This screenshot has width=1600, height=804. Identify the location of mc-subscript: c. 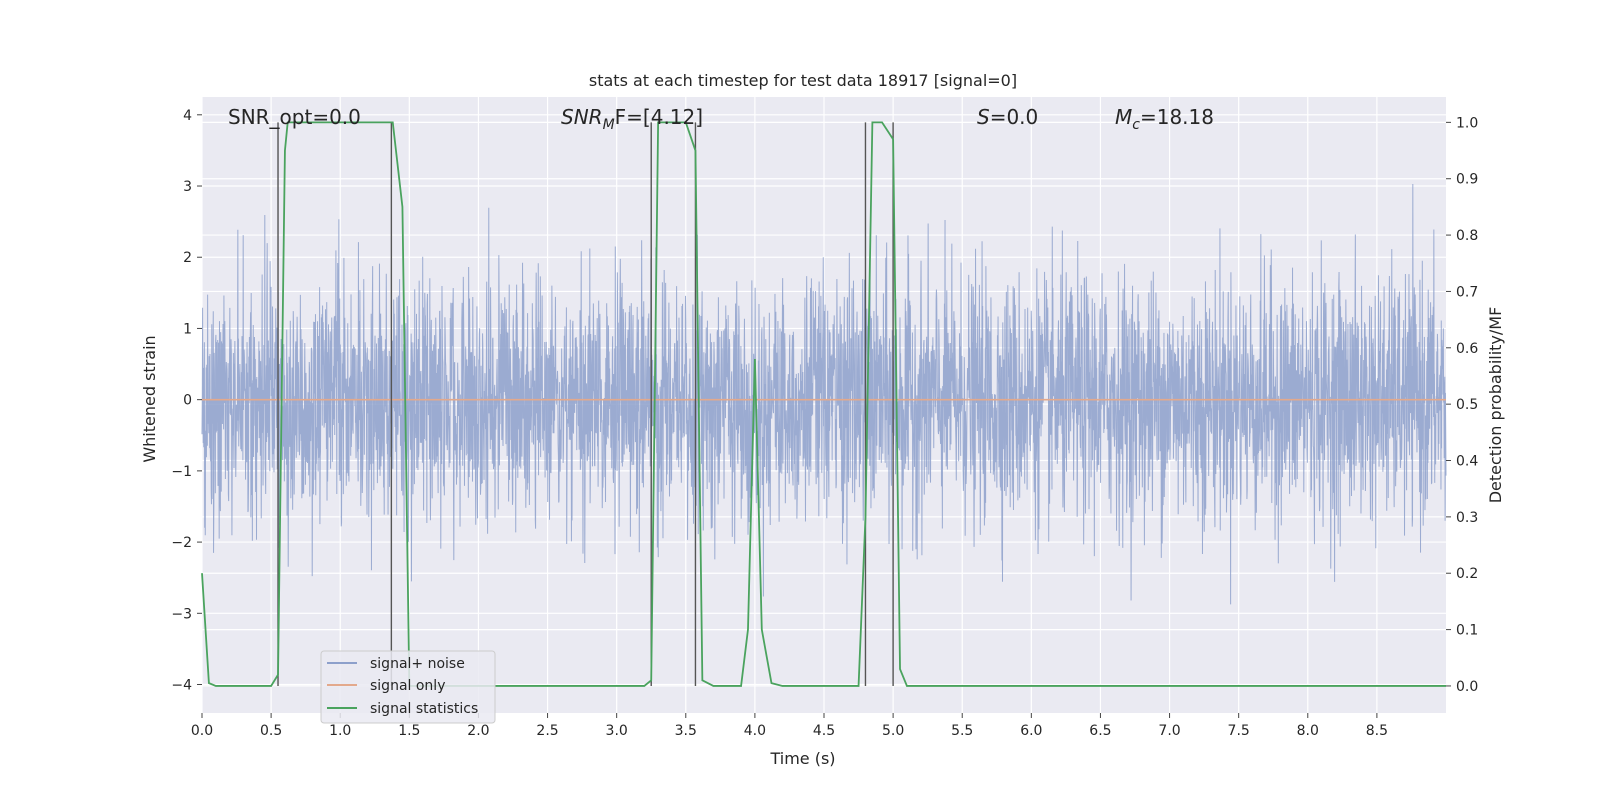
(1136, 125).